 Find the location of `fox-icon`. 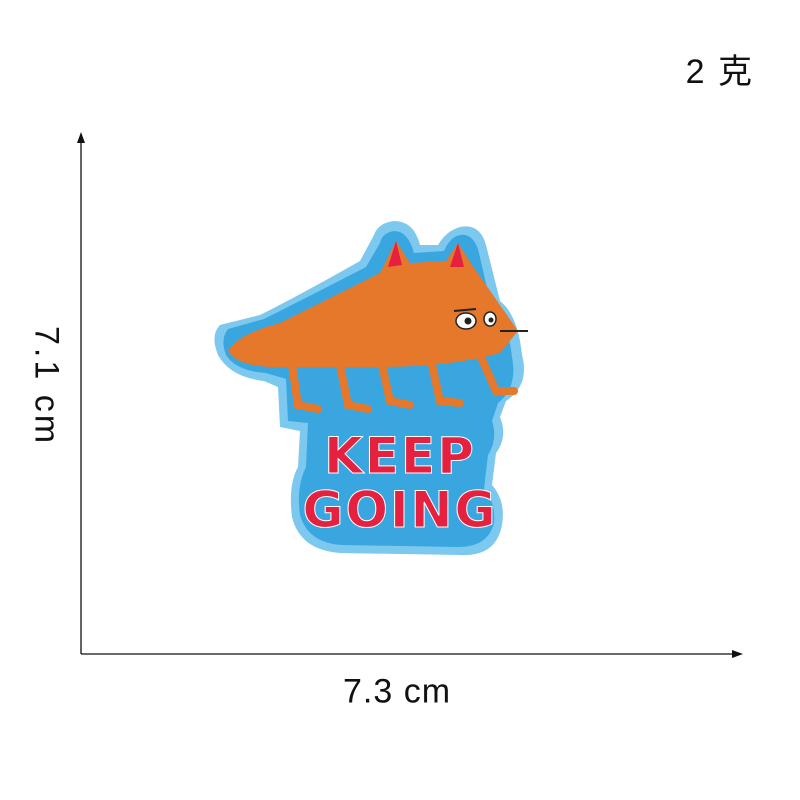

fox-icon is located at coordinates (378, 327).